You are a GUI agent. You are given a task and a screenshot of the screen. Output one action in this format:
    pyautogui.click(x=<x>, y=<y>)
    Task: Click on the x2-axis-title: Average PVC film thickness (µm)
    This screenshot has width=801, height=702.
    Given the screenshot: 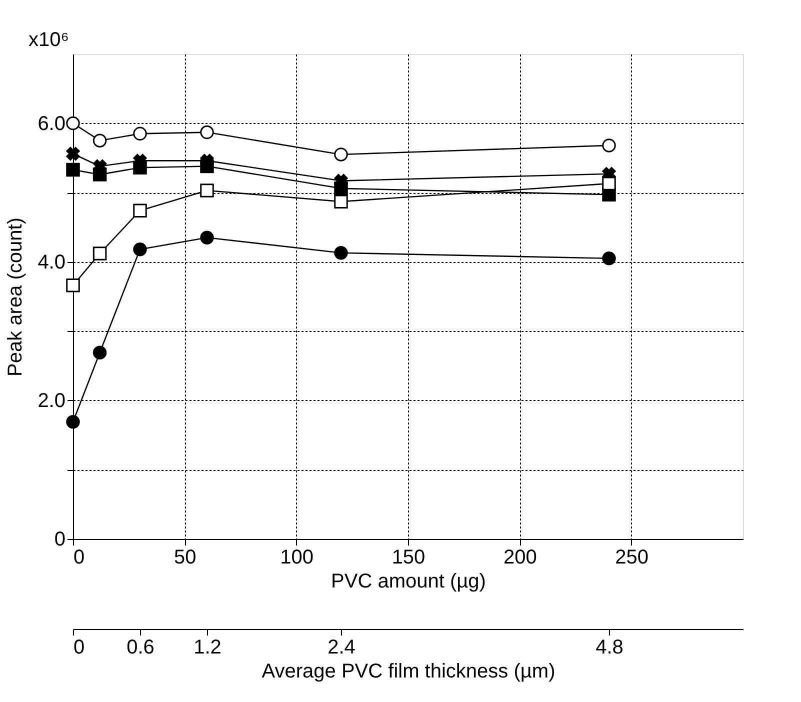 What is the action you would take?
    pyautogui.click(x=409, y=671)
    